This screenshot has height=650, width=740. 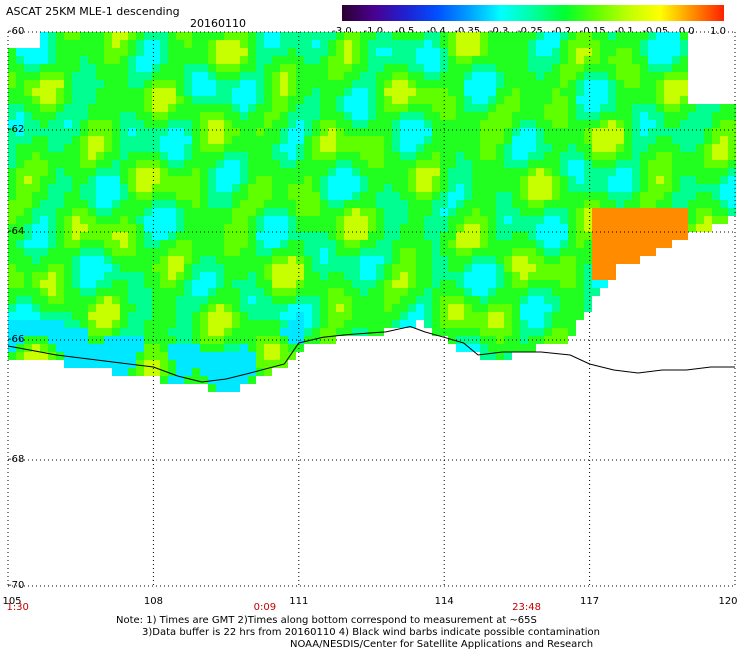 What do you see at coordinates (16, 459) in the screenshot?
I see `latitude-label: -68` at bounding box center [16, 459].